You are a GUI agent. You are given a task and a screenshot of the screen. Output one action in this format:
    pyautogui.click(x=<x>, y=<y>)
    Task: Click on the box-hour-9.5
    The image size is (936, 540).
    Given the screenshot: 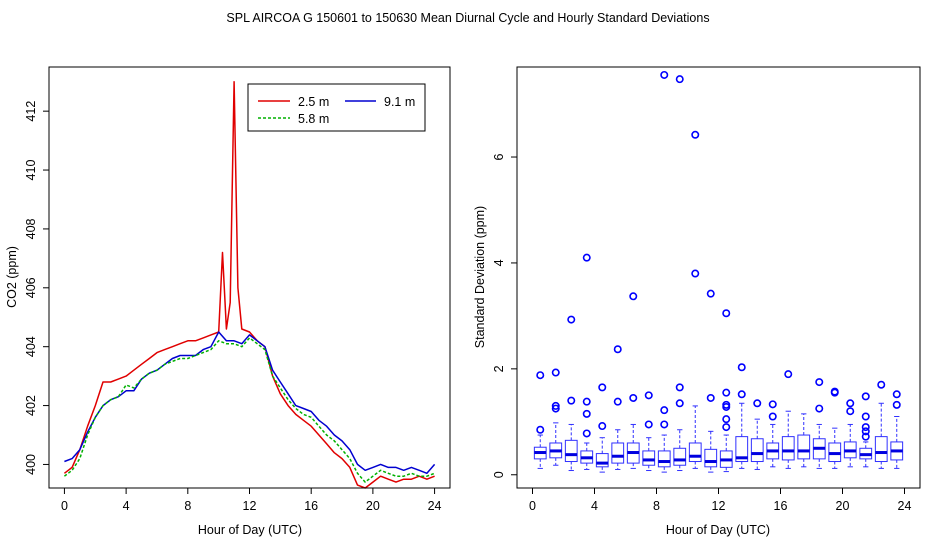 What is the action you would take?
    pyautogui.click(x=680, y=273)
    